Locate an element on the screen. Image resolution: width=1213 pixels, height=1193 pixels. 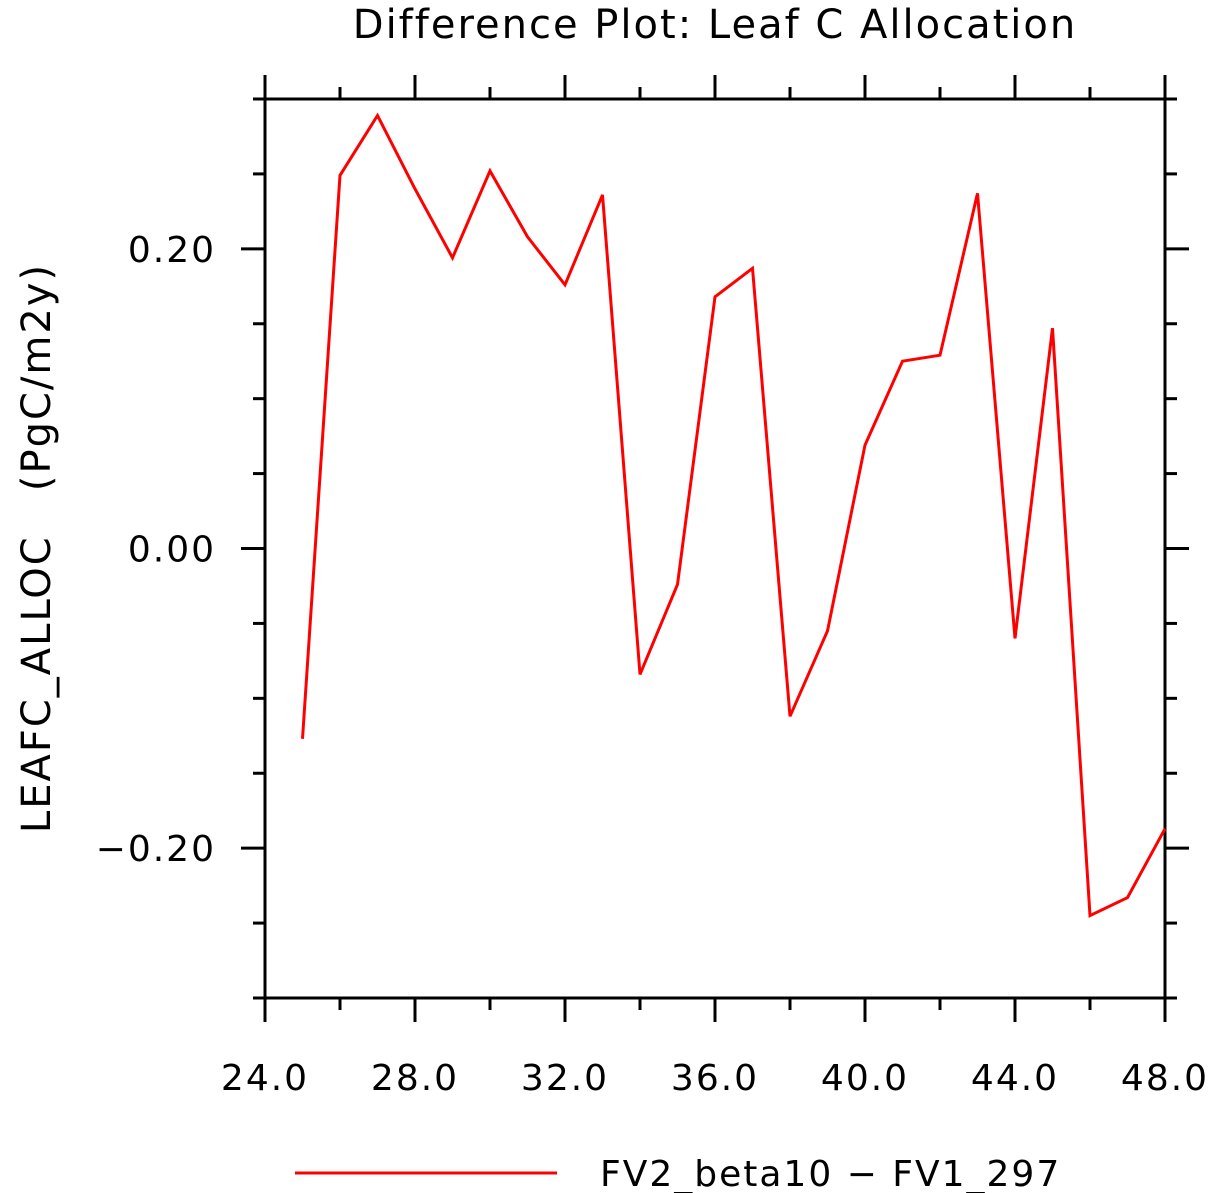
y-tick-label: 0.20 is located at coordinates (172, 250).